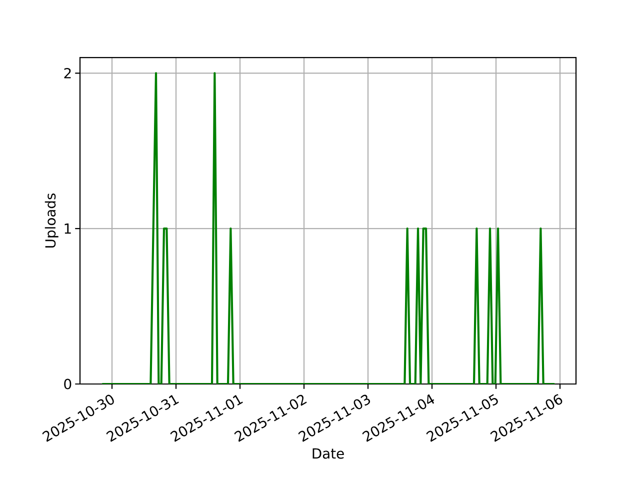 Image resolution: width=640 pixels, height=480 pixels. Describe the element at coordinates (51, 221) in the screenshot. I see `y-axis-title: Uploads` at that location.